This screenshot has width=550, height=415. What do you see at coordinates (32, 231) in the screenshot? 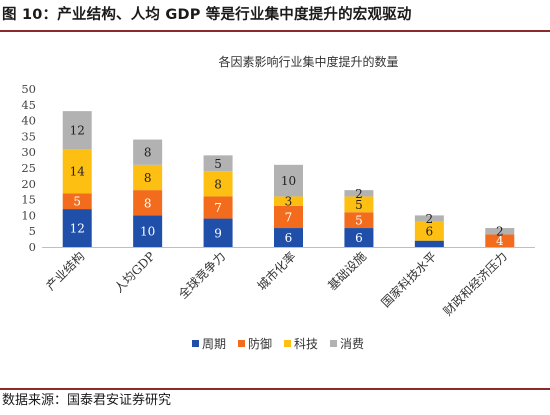
I see `y-tick-label: 5` at bounding box center [32, 231].